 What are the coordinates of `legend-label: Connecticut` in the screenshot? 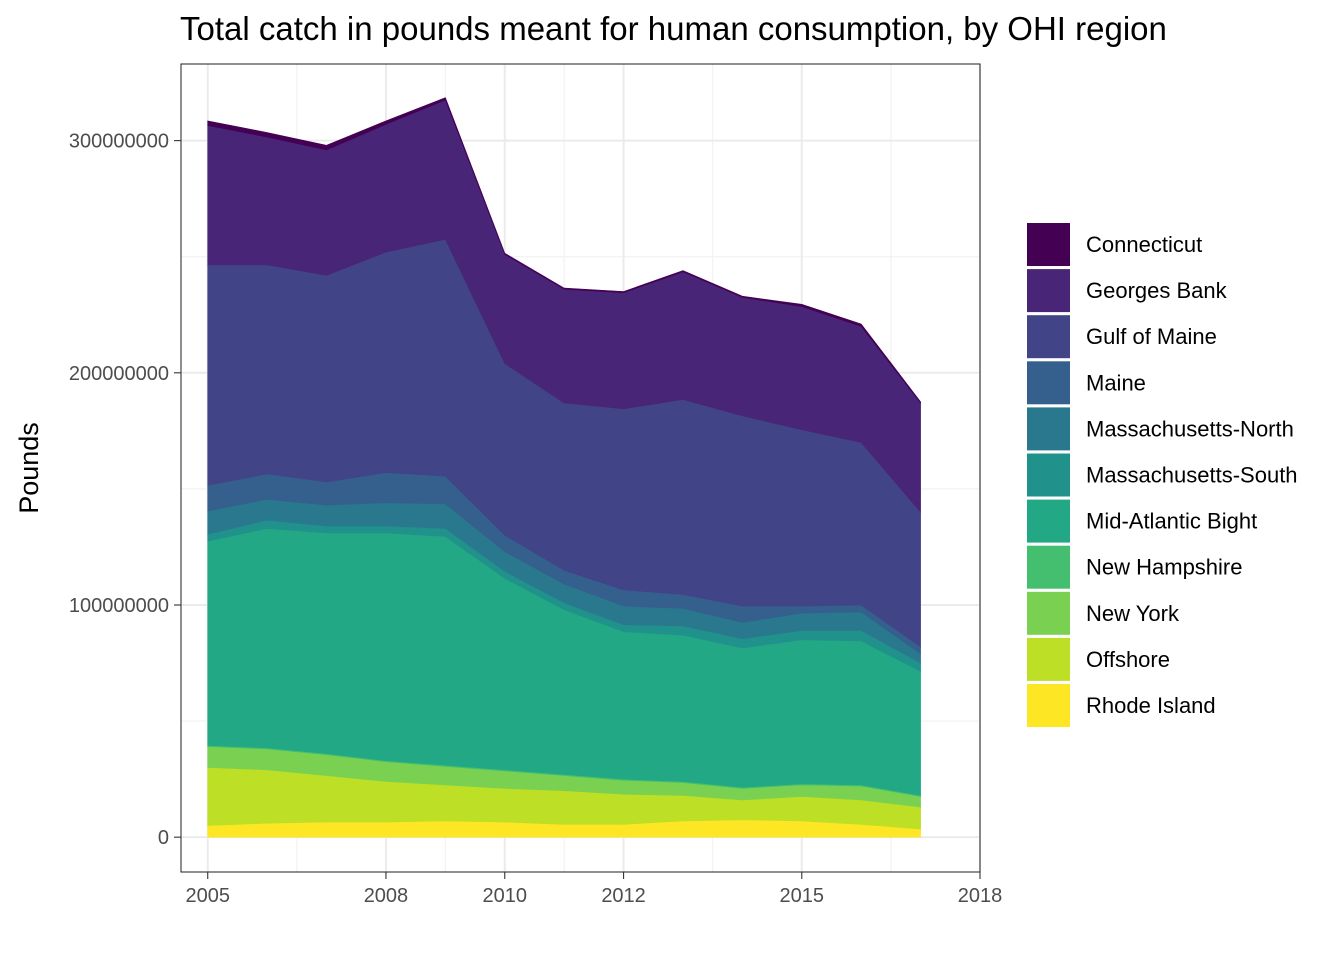 It's located at (1144, 244).